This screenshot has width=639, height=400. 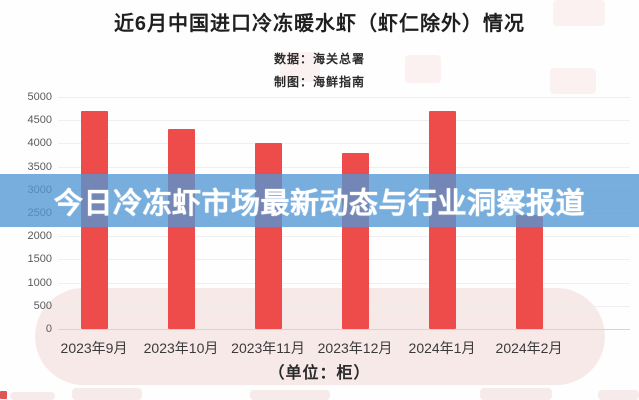 What do you see at coordinates (268, 348) in the screenshot?
I see `x-axis-tick-label: 2023年11月` at bounding box center [268, 348].